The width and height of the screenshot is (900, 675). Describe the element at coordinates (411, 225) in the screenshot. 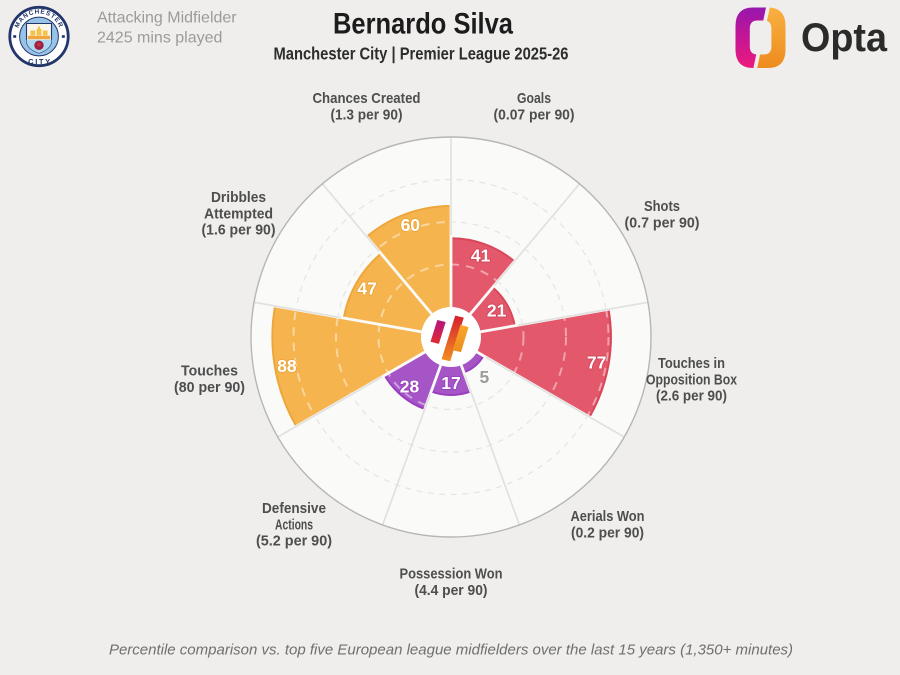

I see `svg-text: 60` at that location.